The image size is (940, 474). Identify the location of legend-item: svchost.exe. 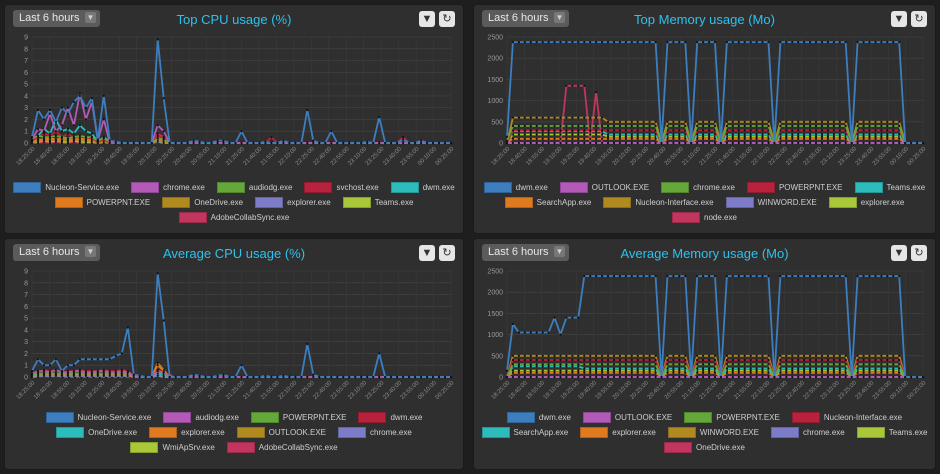
(341, 187).